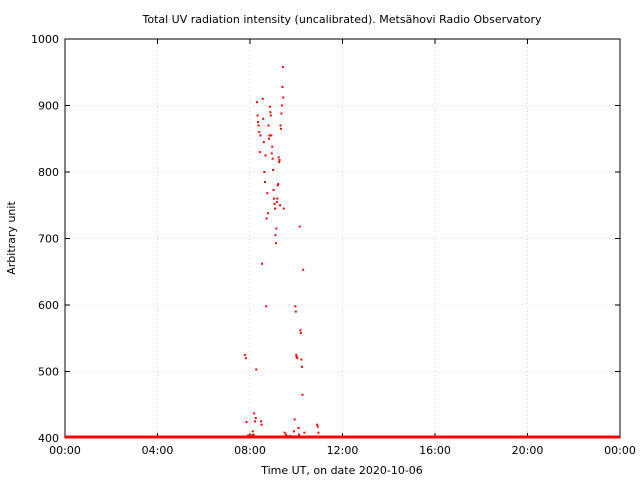  What do you see at coordinates (48, 372) in the screenshot?
I see `y-tick-label: 500` at bounding box center [48, 372].